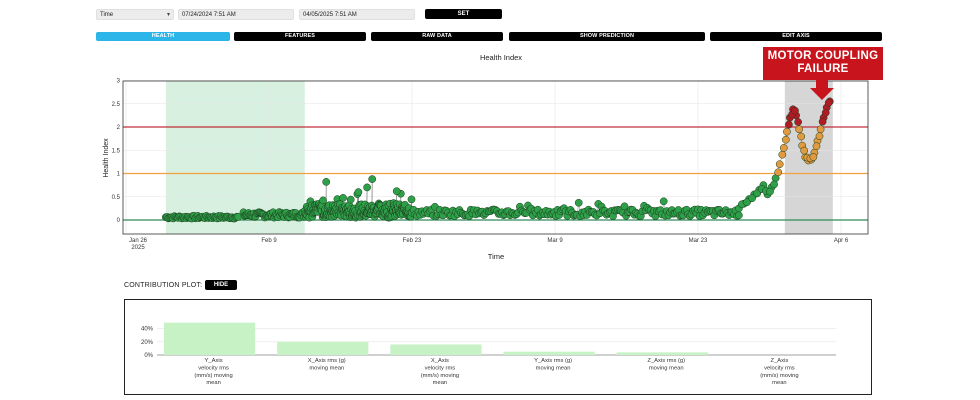 The height and width of the screenshot is (400, 980). What do you see at coordinates (236, 14) in the screenshot?
I see `start-date-input: 07/24/2024 7:51 AM` at bounding box center [236, 14].